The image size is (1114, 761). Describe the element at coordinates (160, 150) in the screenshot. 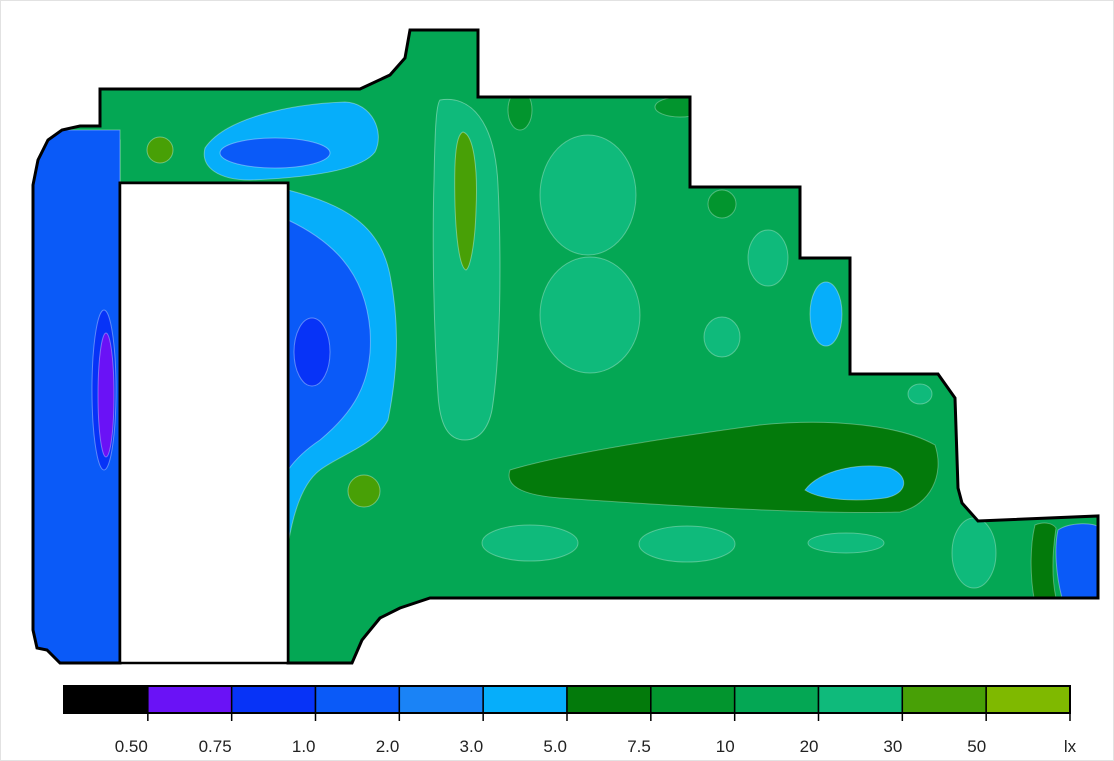

I see `contour-region-hotspot-top-left` at that location.